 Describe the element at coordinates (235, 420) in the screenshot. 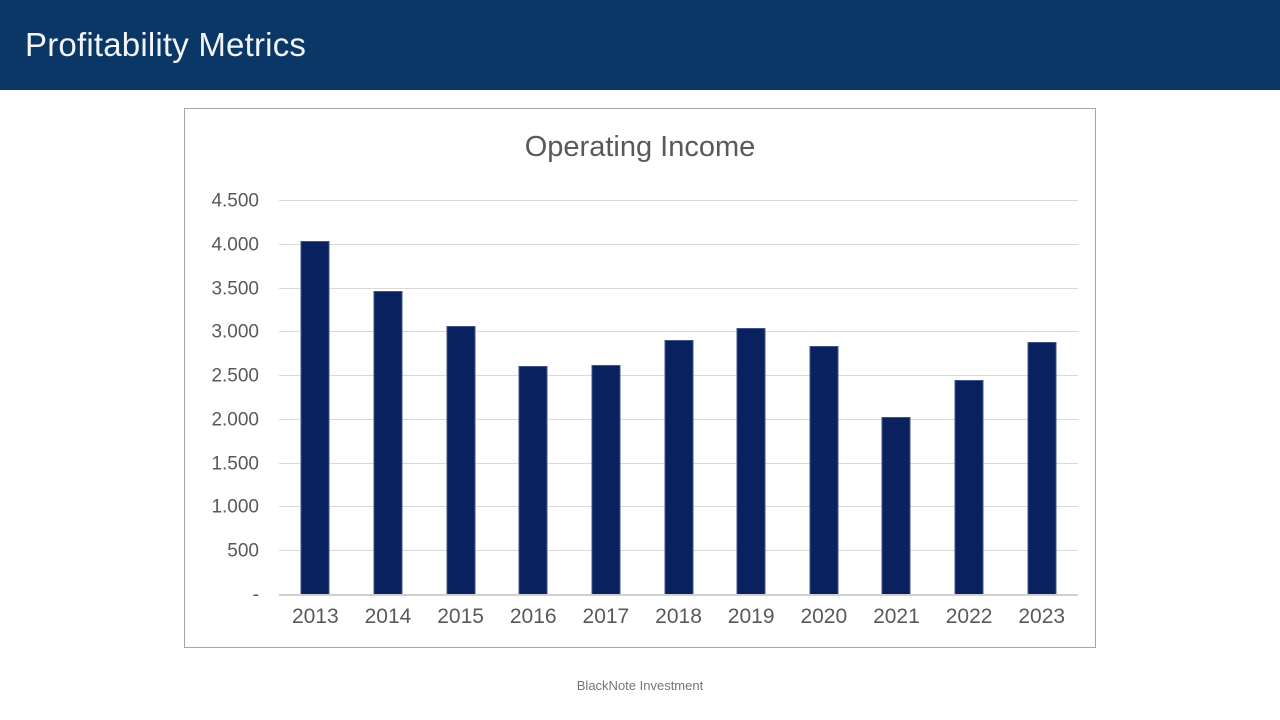

I see `y-tick-label: 2.000` at that location.